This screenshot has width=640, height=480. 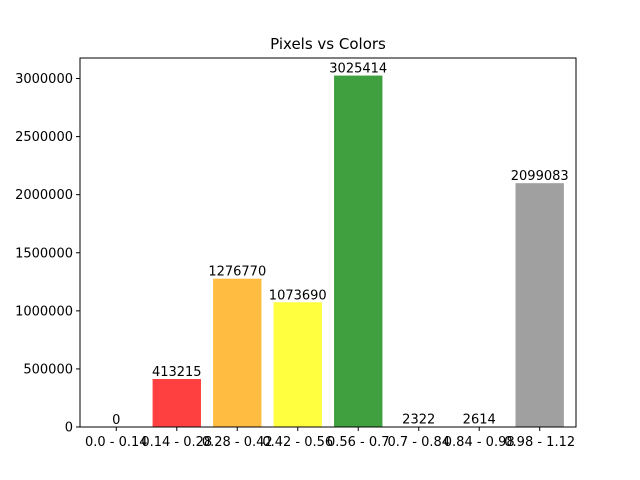 What do you see at coordinates (418, 442) in the screenshot?
I see `x-tick-label-5: 0.7 - 0.84` at bounding box center [418, 442].